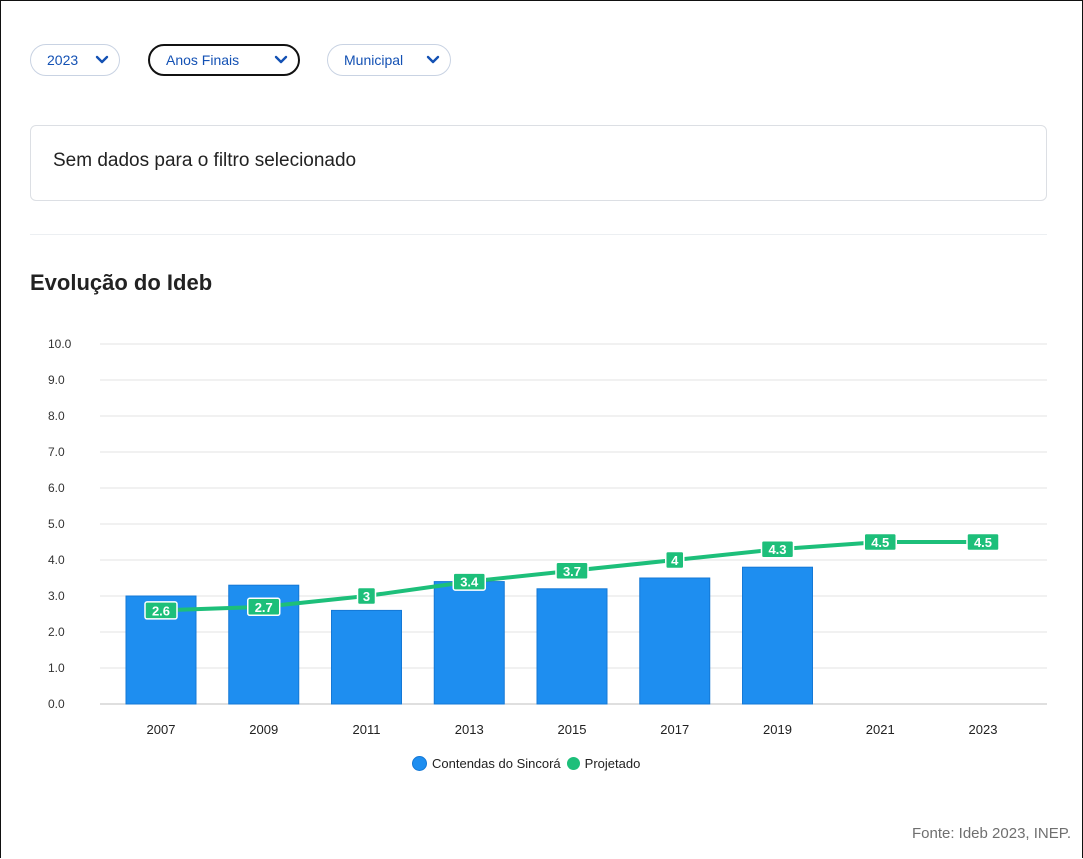 The width and height of the screenshot is (1083, 859). I want to click on y-tick-label: 9.0, so click(56, 380).